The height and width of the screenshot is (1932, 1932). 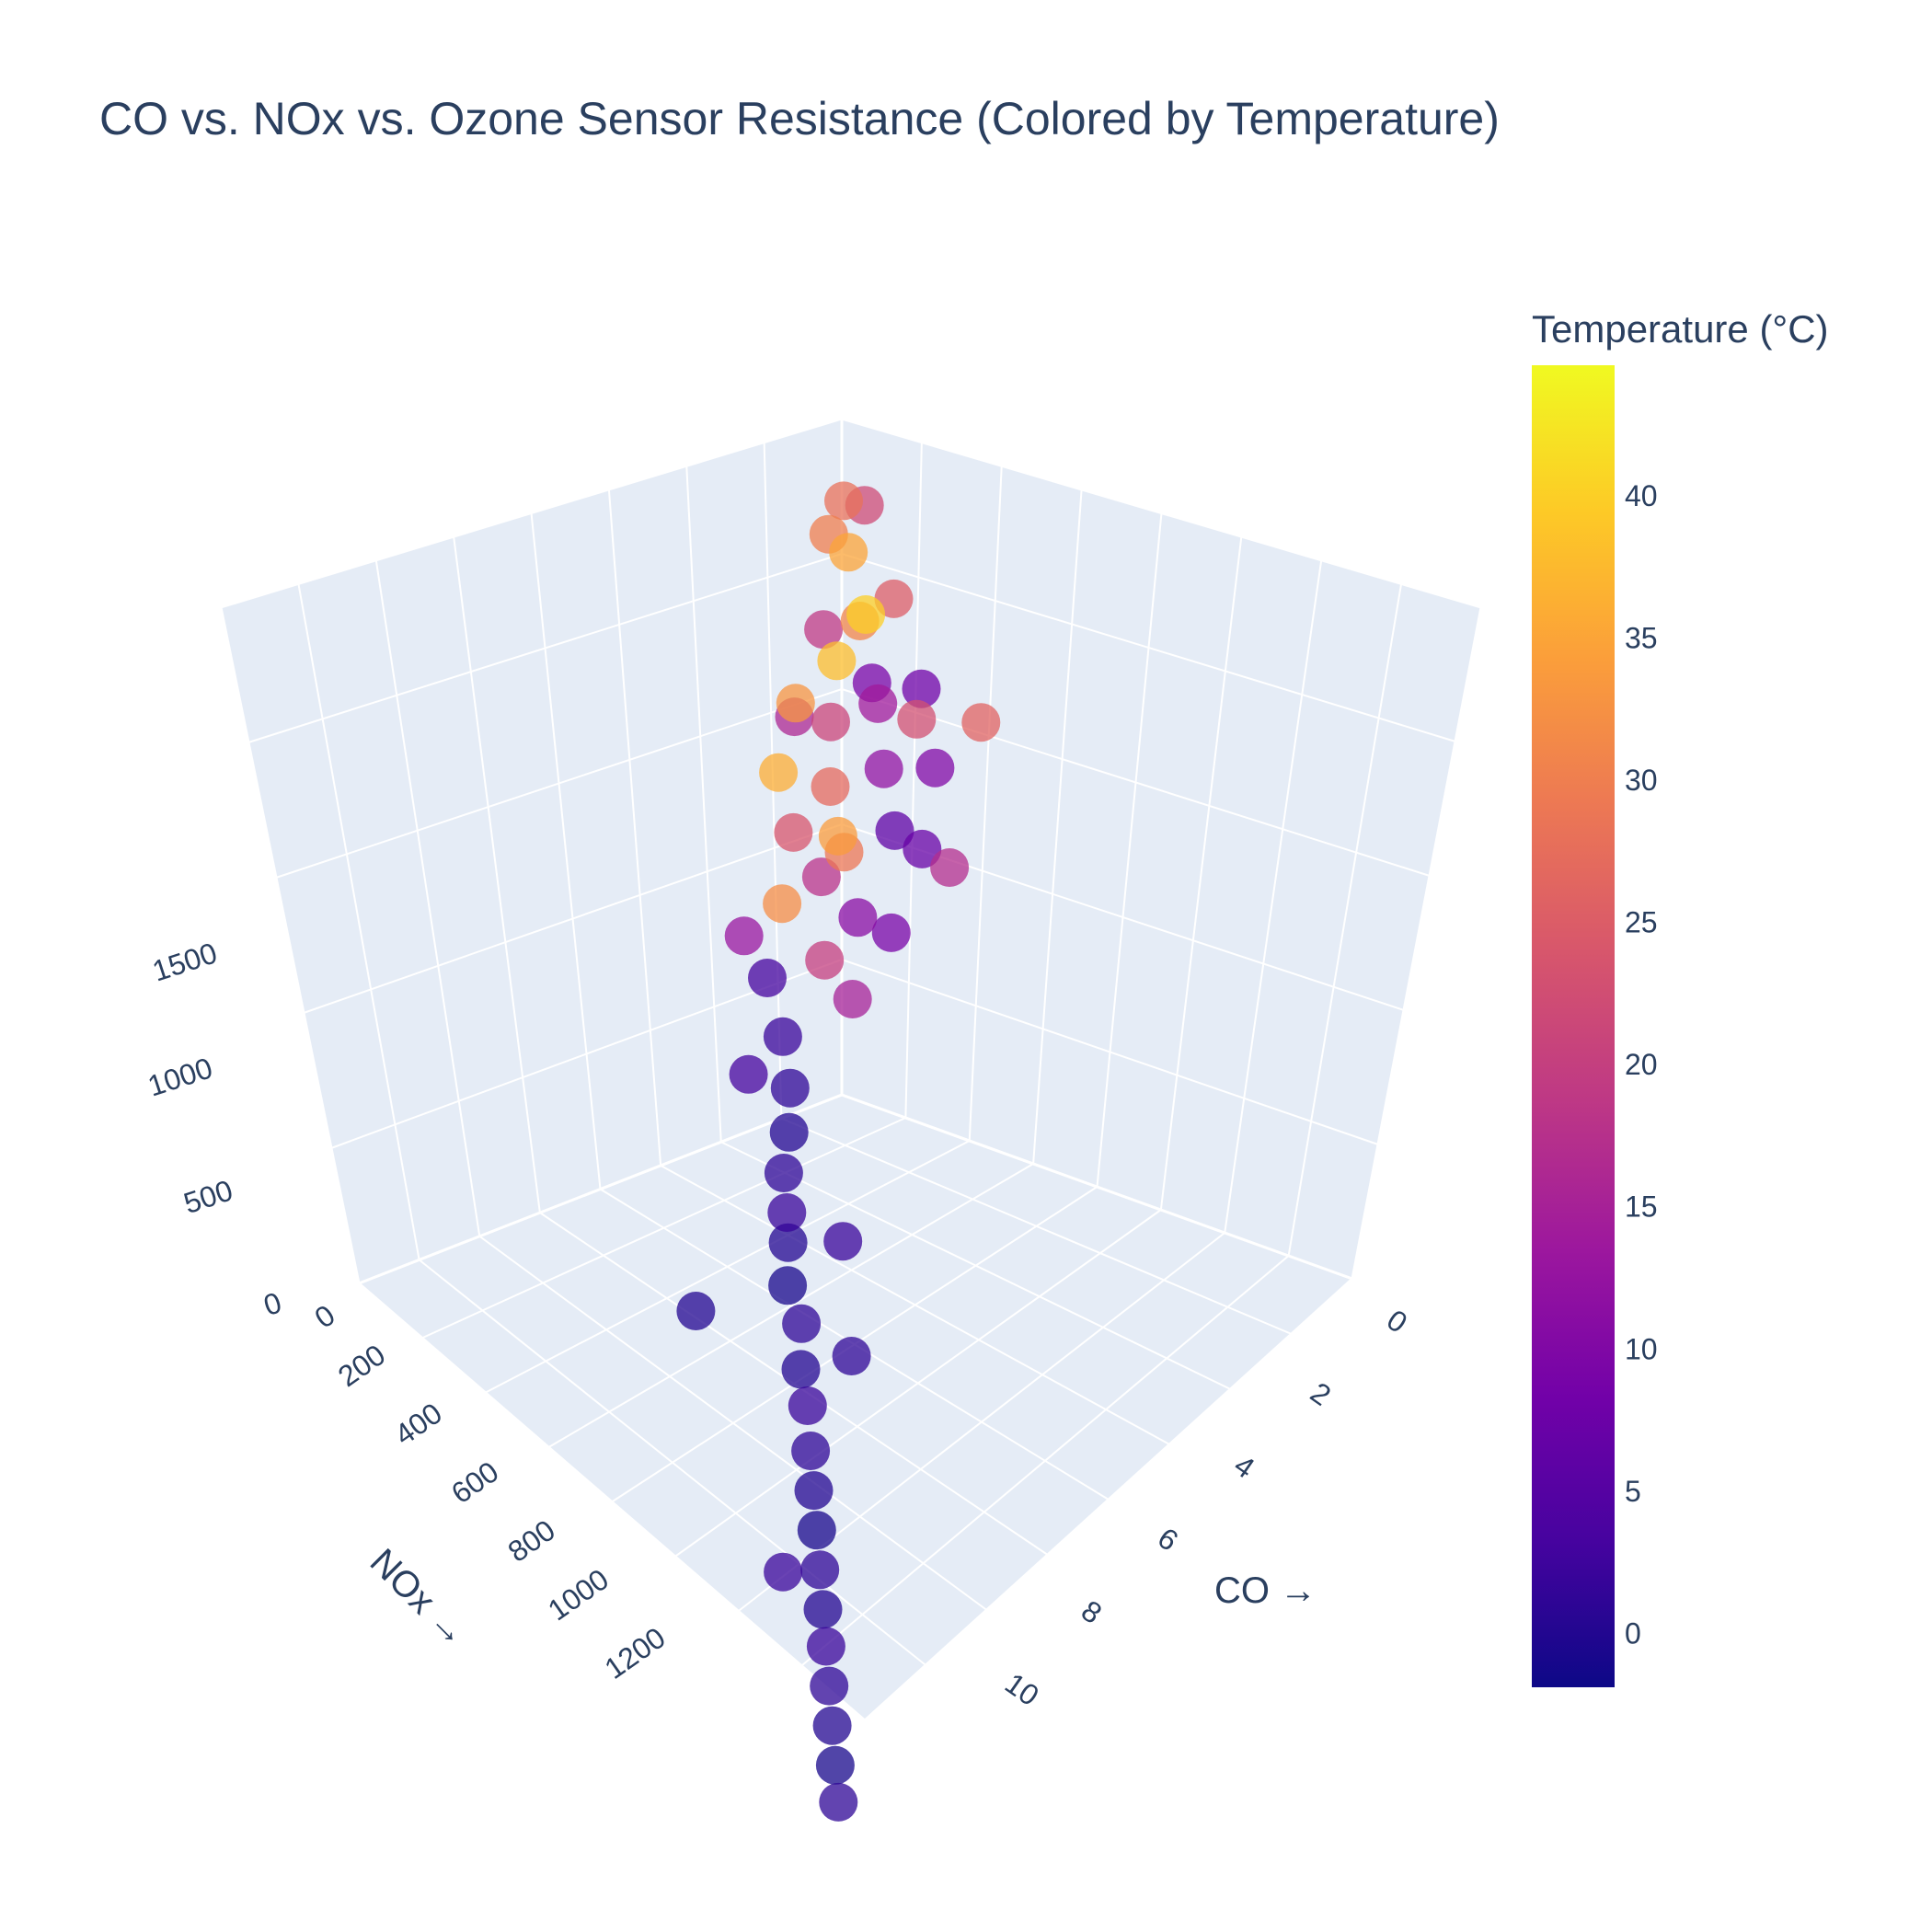 What do you see at coordinates (1680, 329) in the screenshot?
I see `colorbar-title: Temperature (°C)` at bounding box center [1680, 329].